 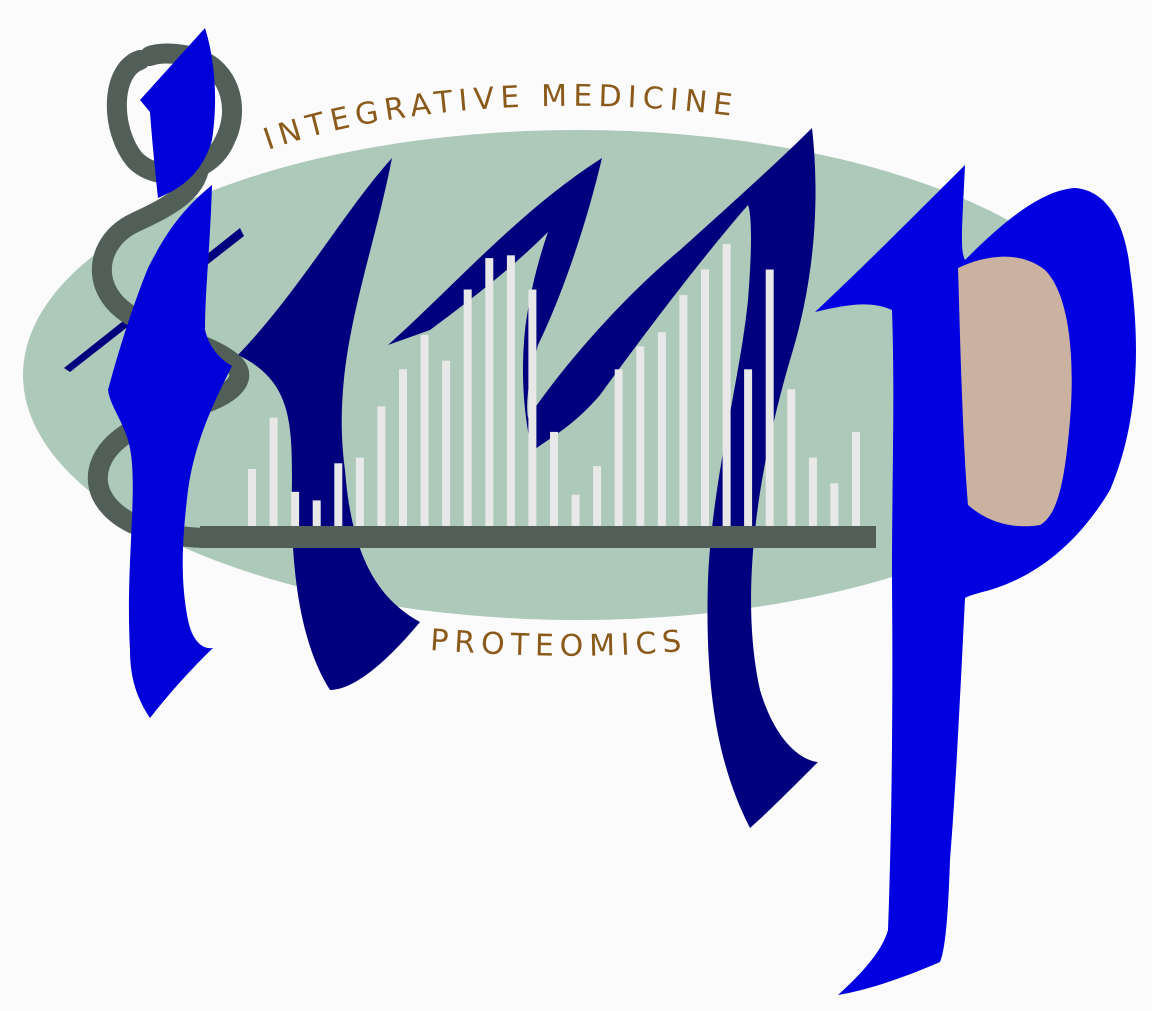 I want to click on spectrum-peaks, so click(x=554, y=385).